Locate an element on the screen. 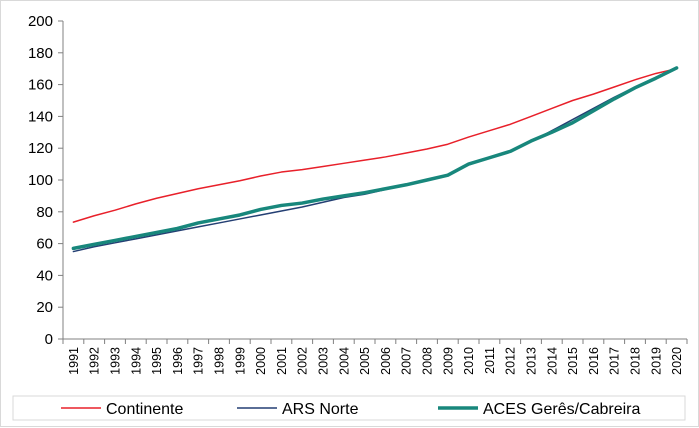 This screenshot has height=428, width=699. x-tick-label: 2003 is located at coordinates (324, 361).